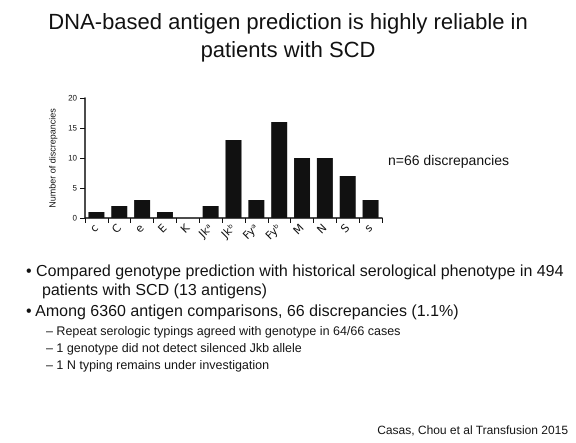  What do you see at coordinates (250, 231) in the screenshot?
I see `x-tick-label: Fyᵃ` at bounding box center [250, 231].